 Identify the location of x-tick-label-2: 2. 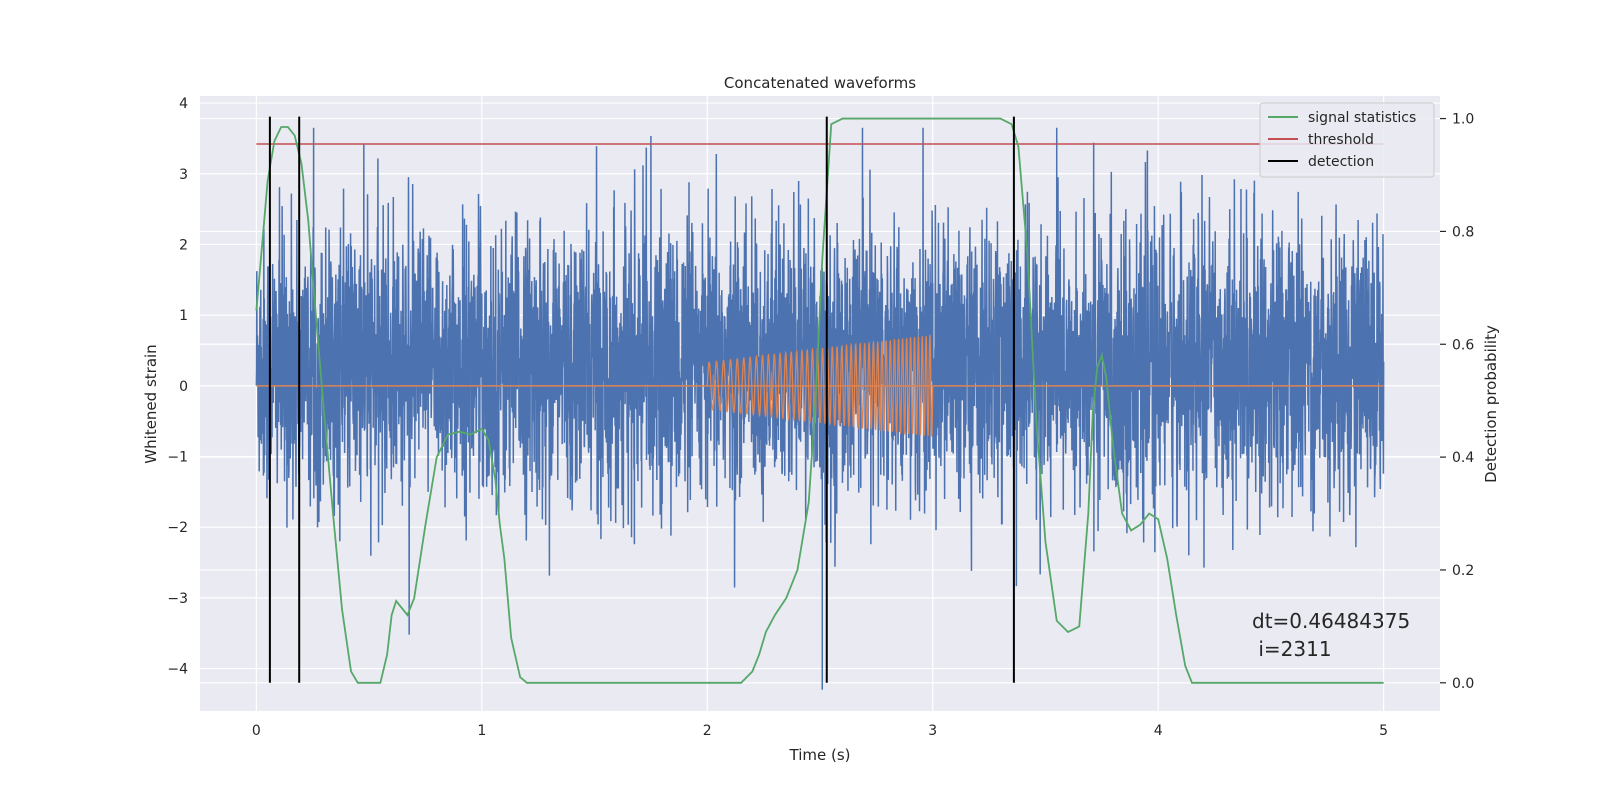
(707, 731).